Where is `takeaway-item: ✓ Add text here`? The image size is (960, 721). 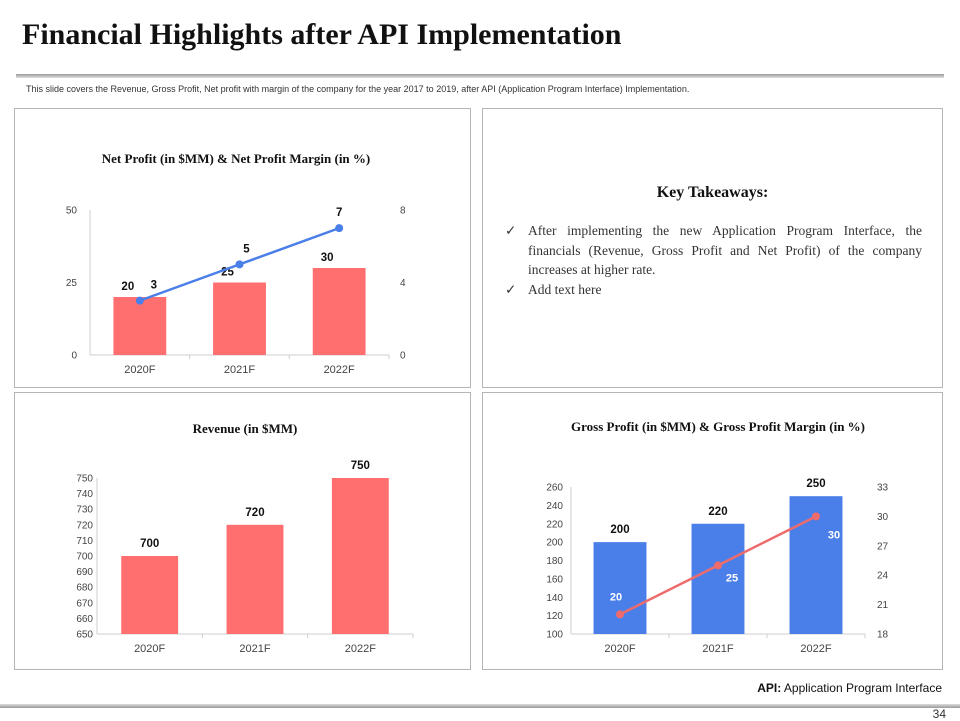 takeaway-item: ✓ Add text here is located at coordinates (713, 290).